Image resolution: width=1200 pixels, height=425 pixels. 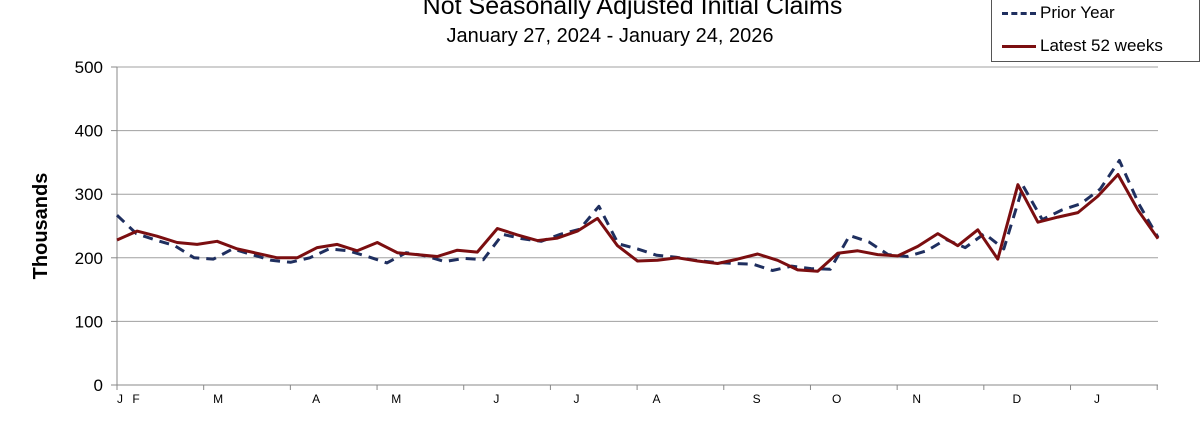 What do you see at coordinates (1019, 46) in the screenshot?
I see `legend-swatch-latest` at bounding box center [1019, 46].